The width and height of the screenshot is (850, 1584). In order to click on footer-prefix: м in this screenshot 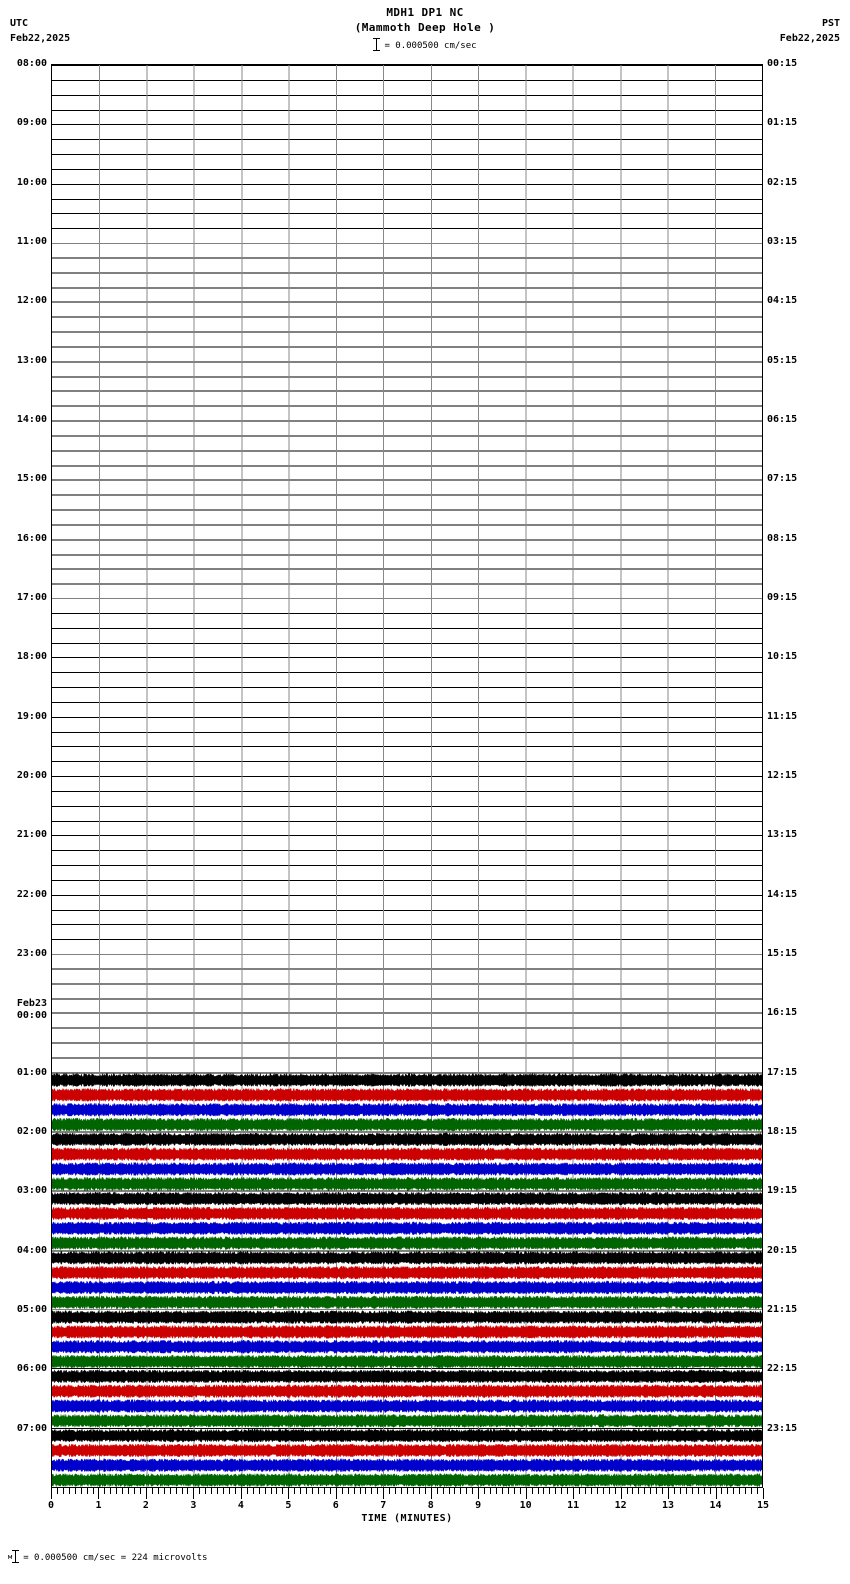, I will do `click(10, 1557)`.